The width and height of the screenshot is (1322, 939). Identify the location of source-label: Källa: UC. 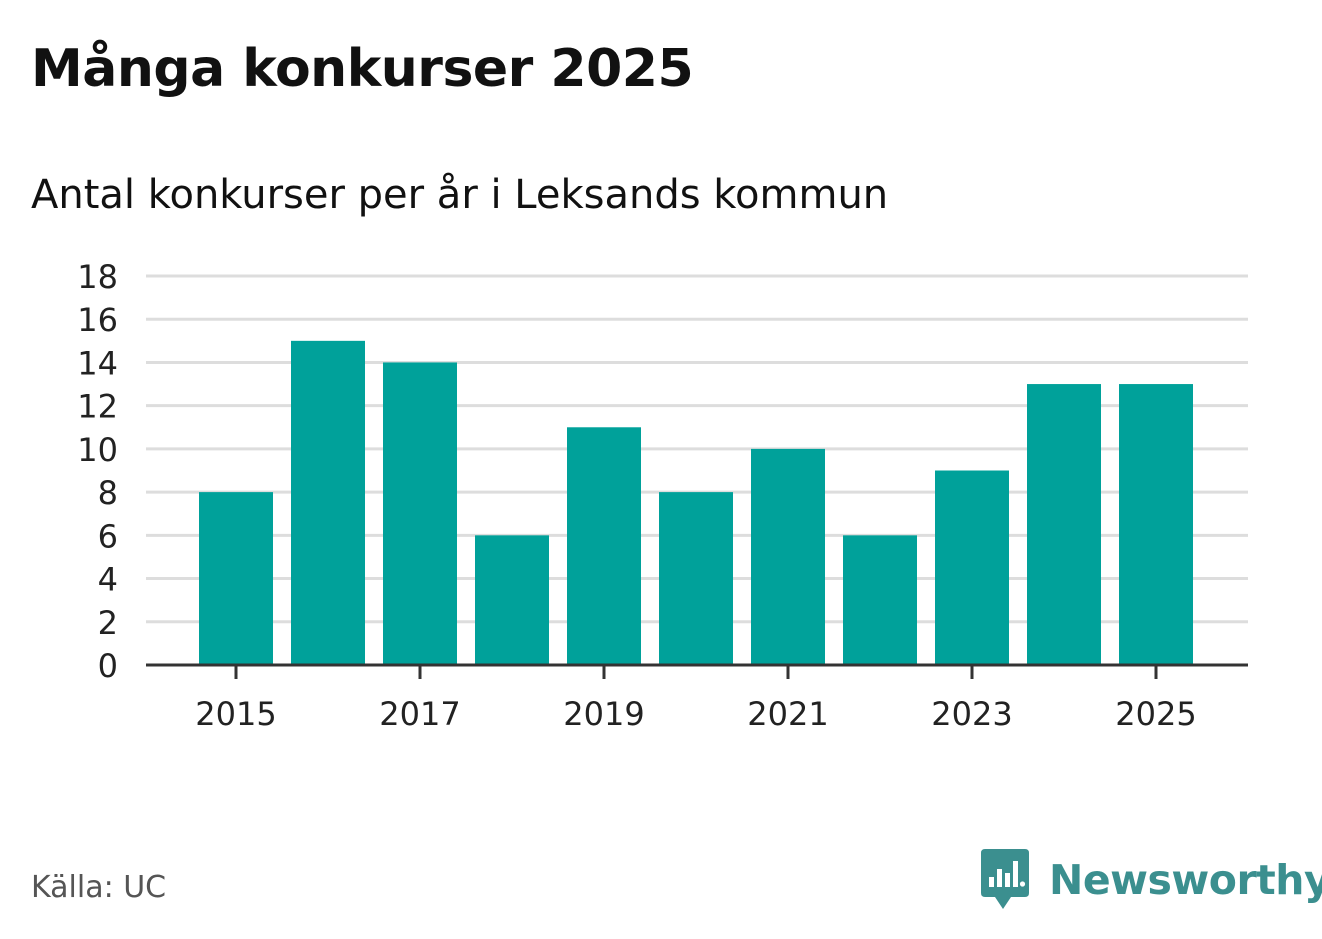
(99, 887).